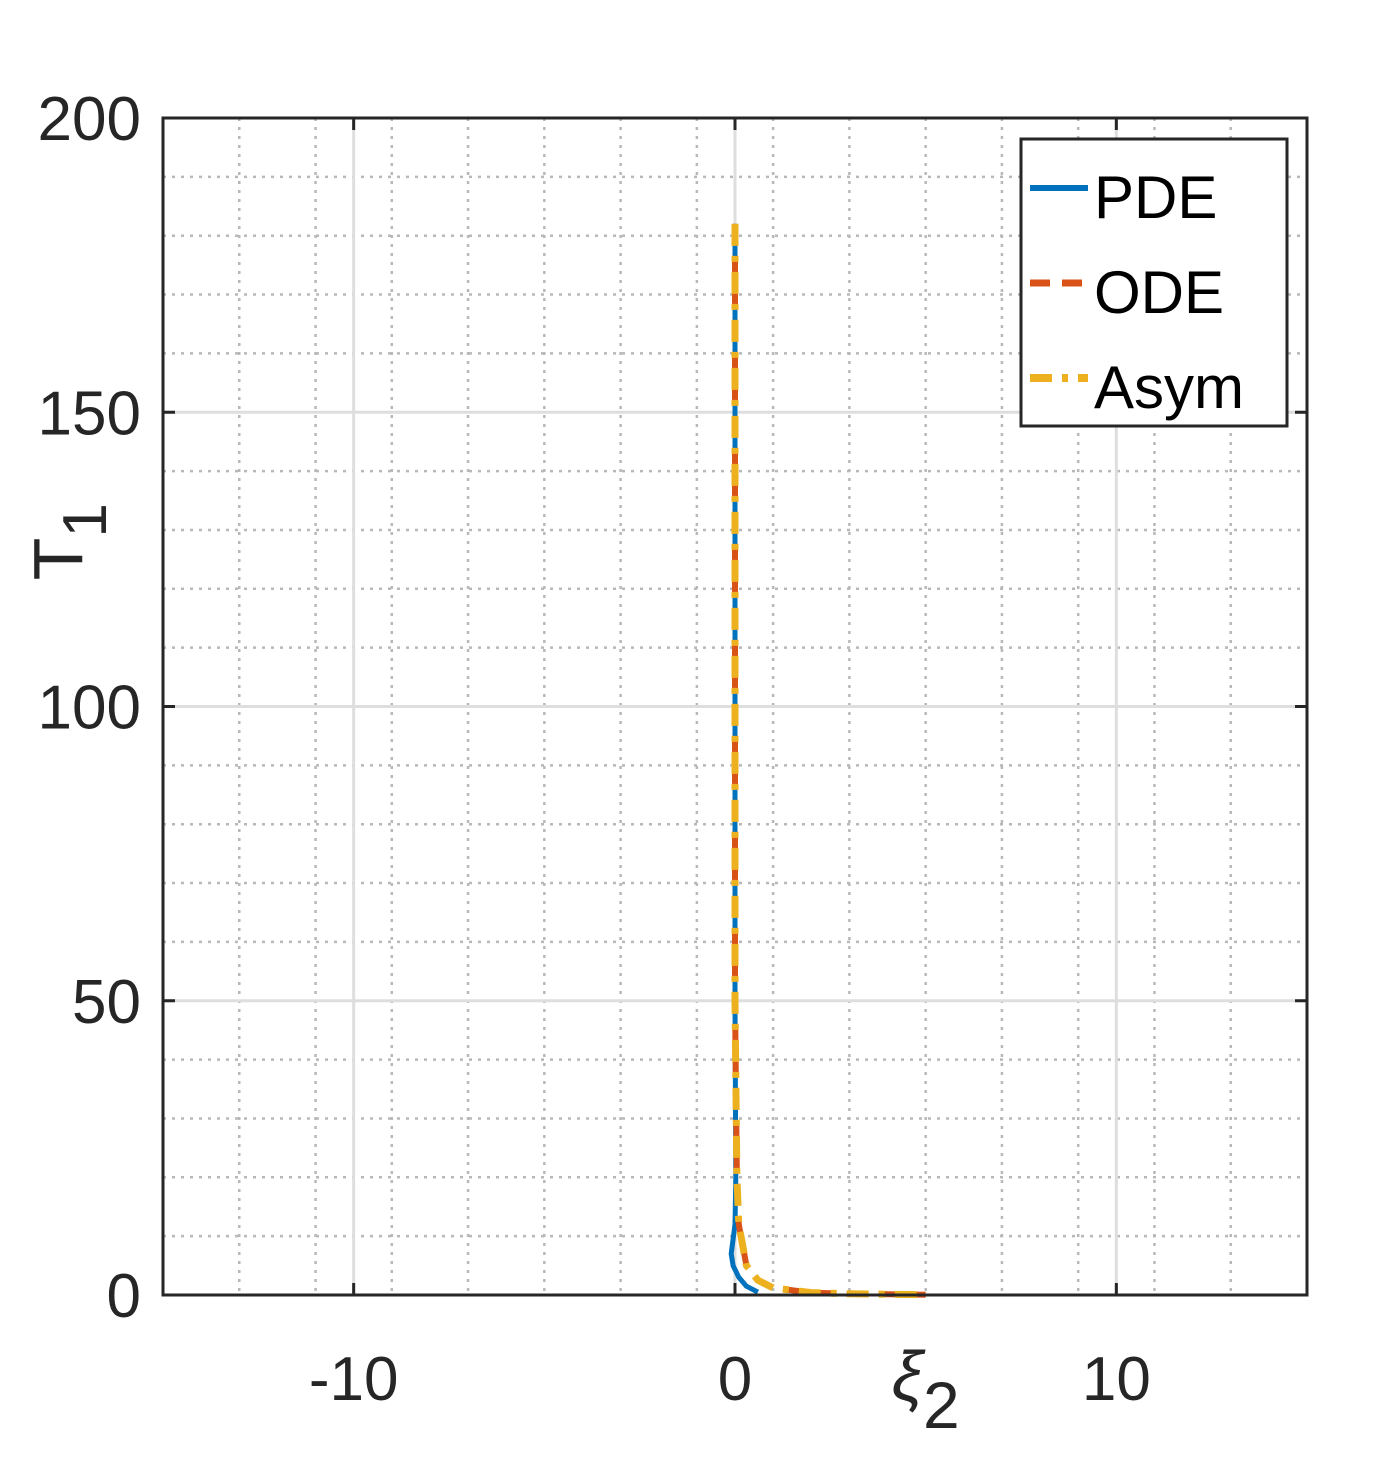 This screenshot has height=1470, width=1378. Describe the element at coordinates (1169, 387) in the screenshot. I see `legend-label-asym: Asym` at that location.